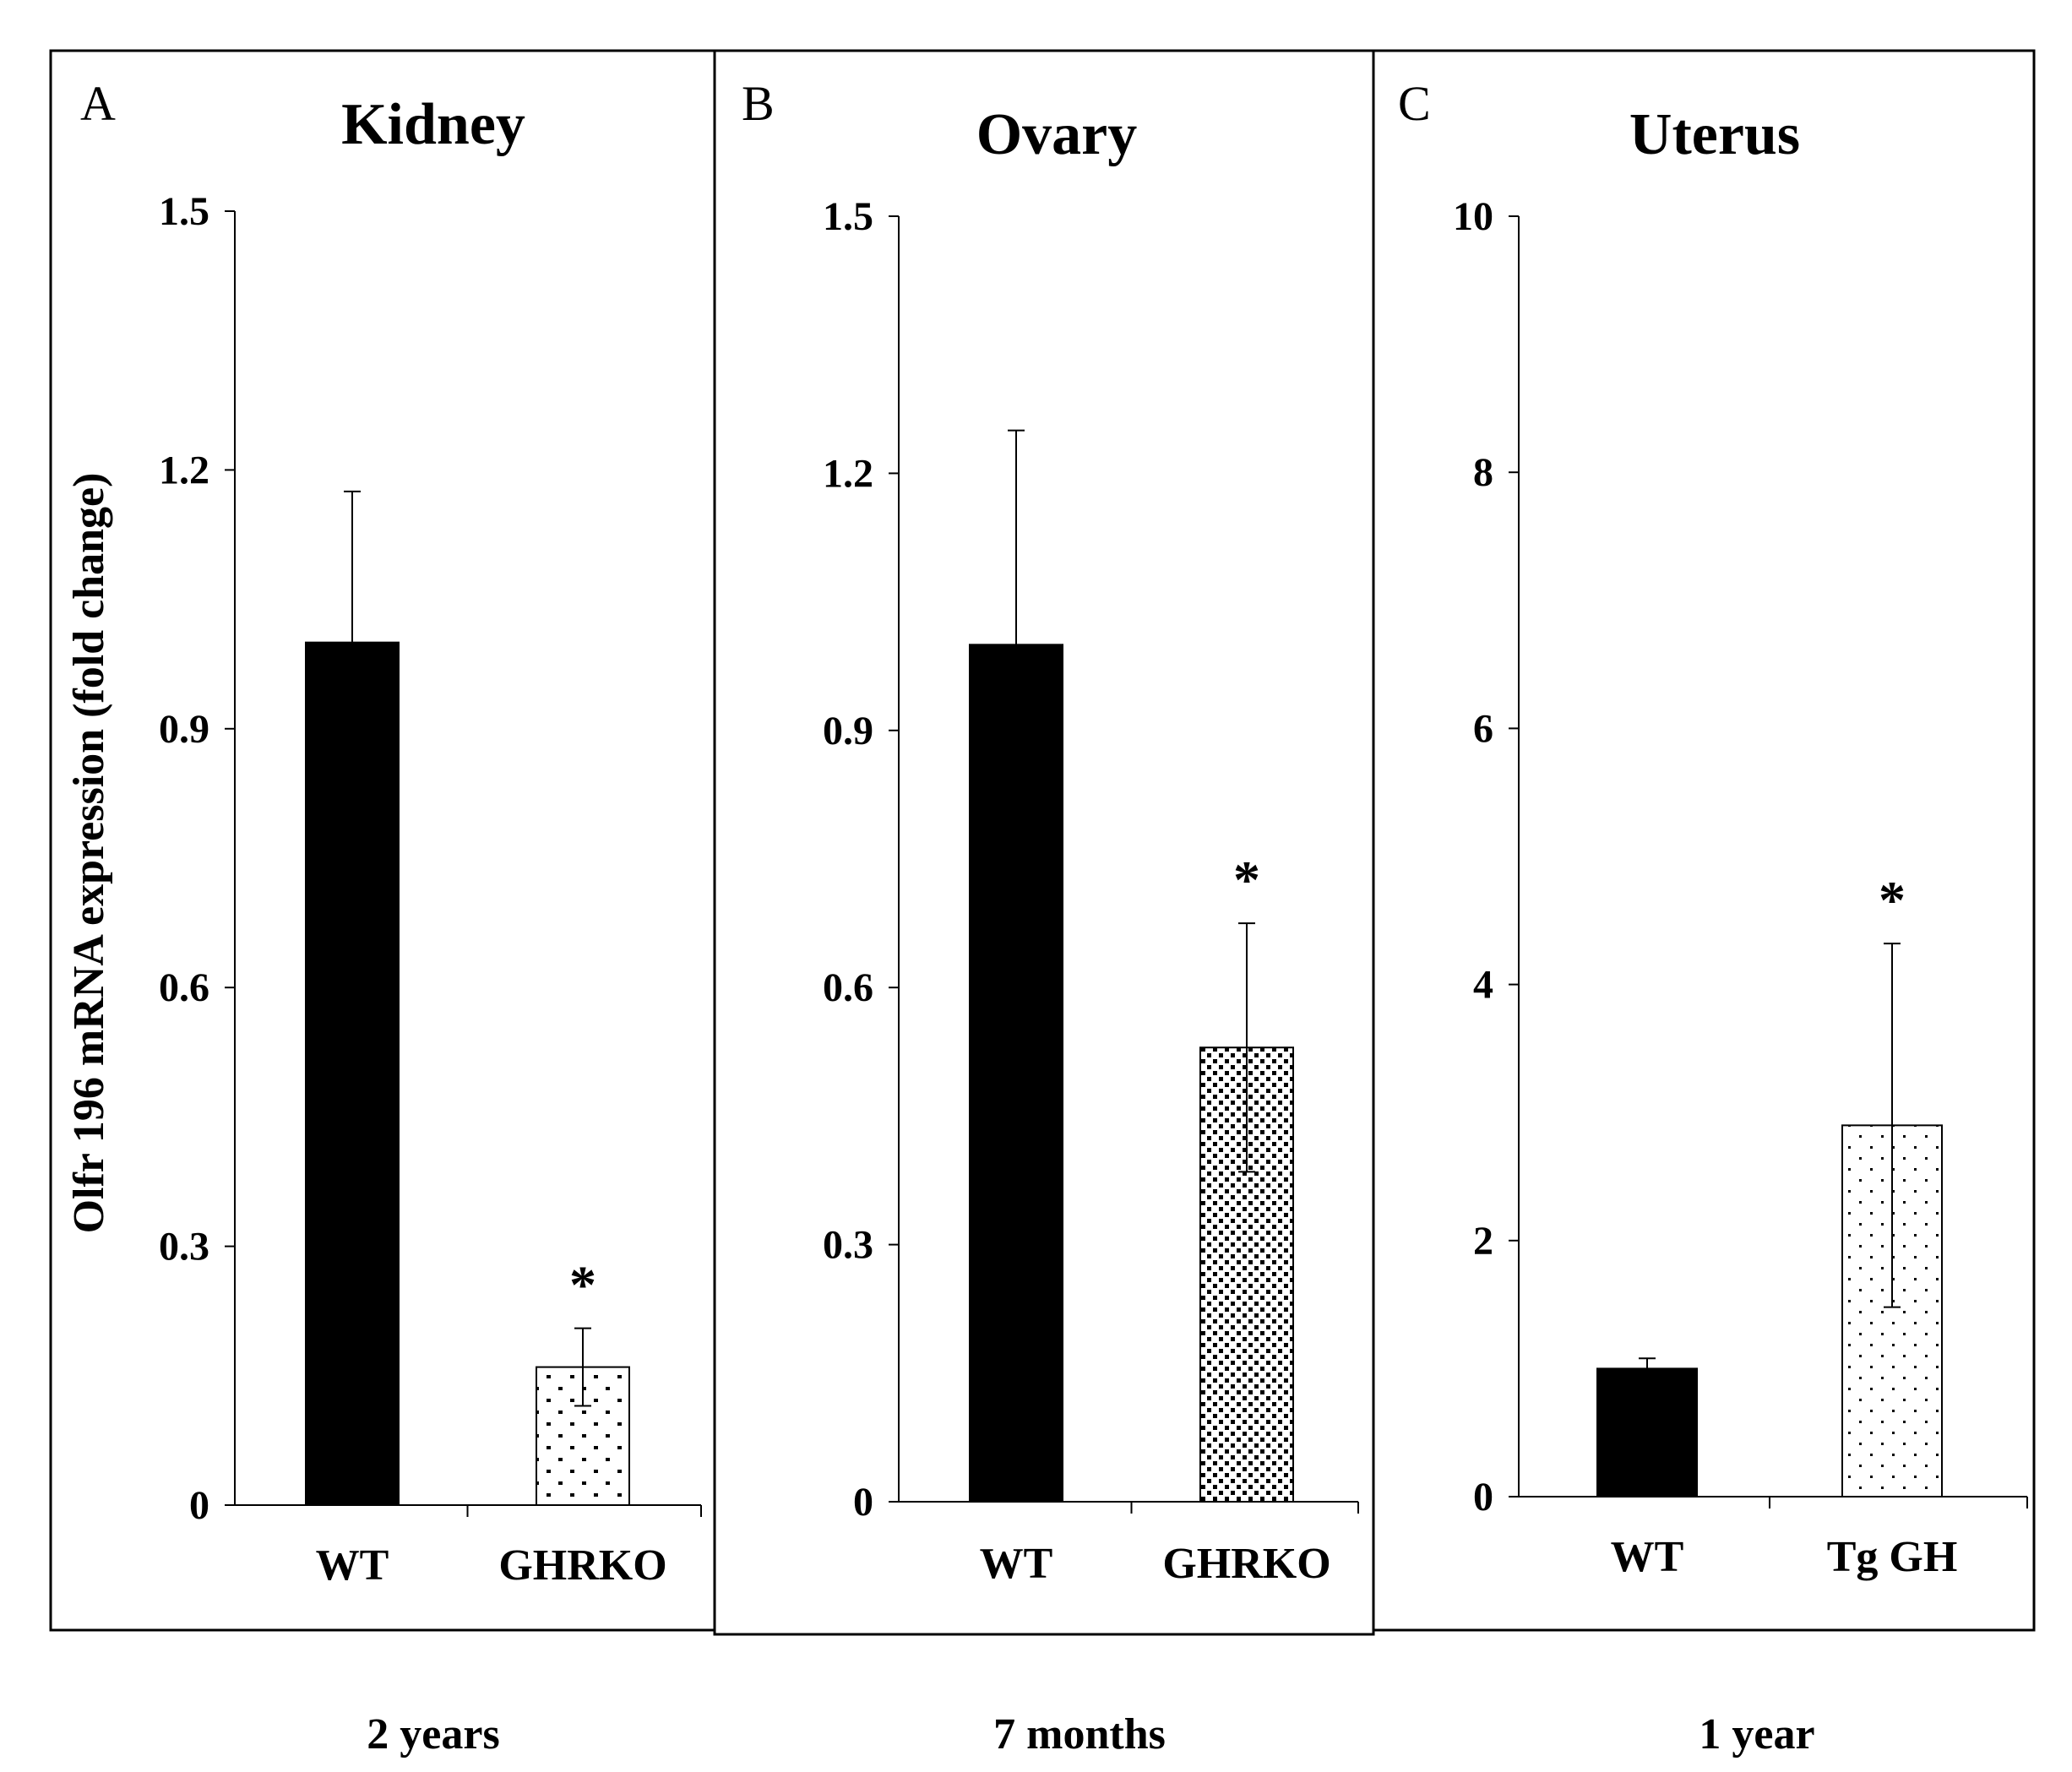  I want to click on y-tick-label: 4, so click(1483, 986).